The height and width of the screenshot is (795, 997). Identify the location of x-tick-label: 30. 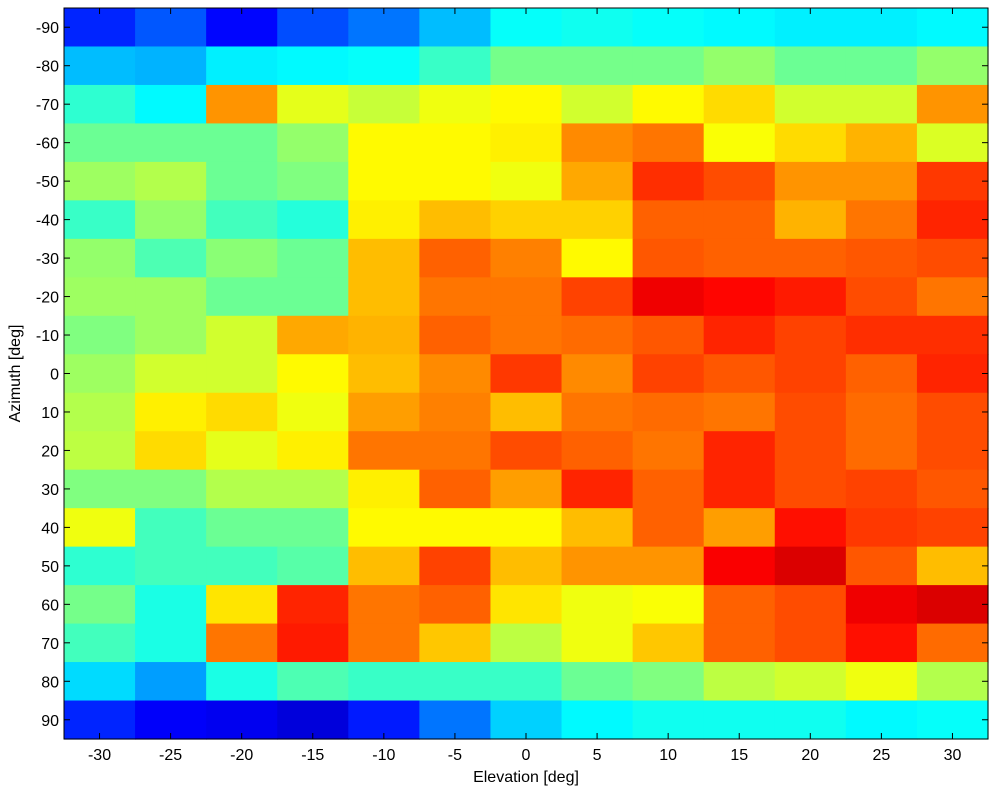
(953, 755).